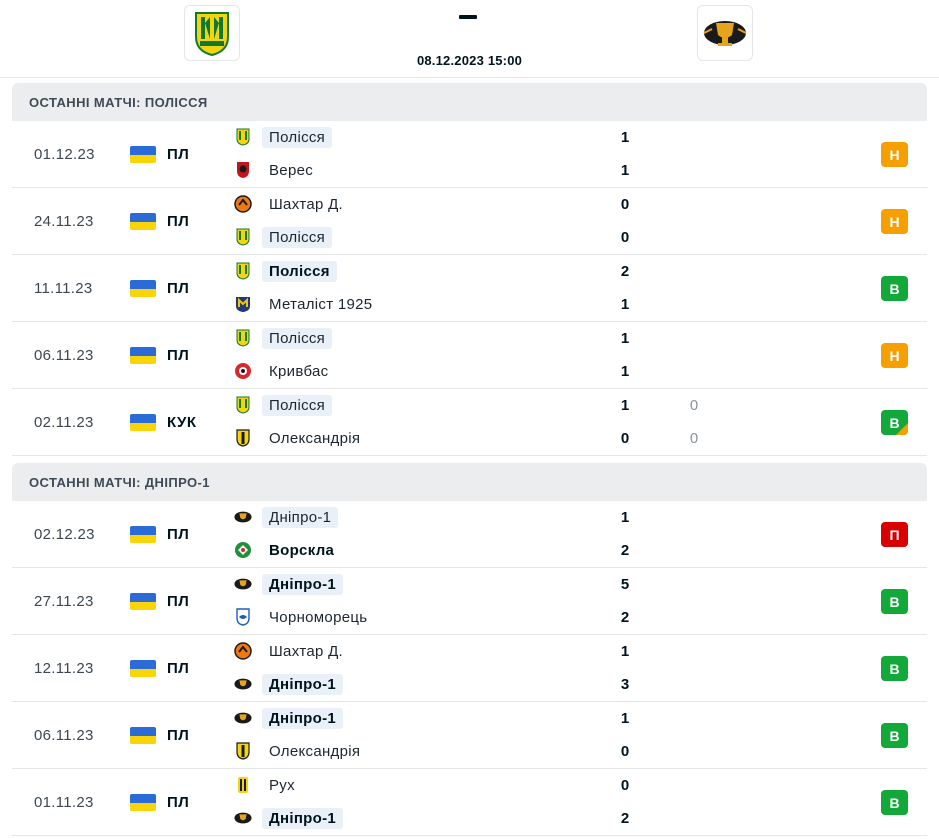 The height and width of the screenshot is (839, 939). Describe the element at coordinates (243, 785) in the screenshot. I see `rukh-crest-icon` at that location.